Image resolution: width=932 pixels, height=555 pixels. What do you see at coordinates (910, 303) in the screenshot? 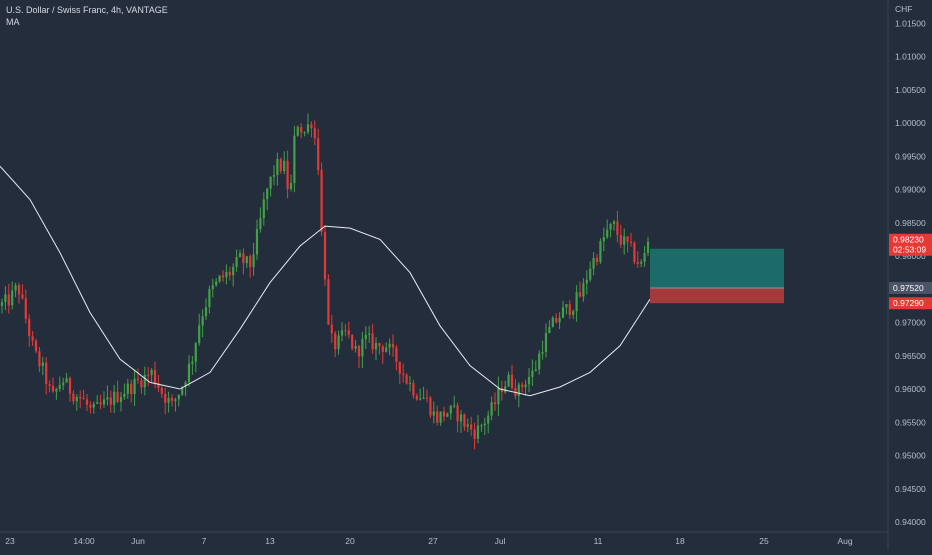
I see `stop-price-badge` at bounding box center [910, 303].